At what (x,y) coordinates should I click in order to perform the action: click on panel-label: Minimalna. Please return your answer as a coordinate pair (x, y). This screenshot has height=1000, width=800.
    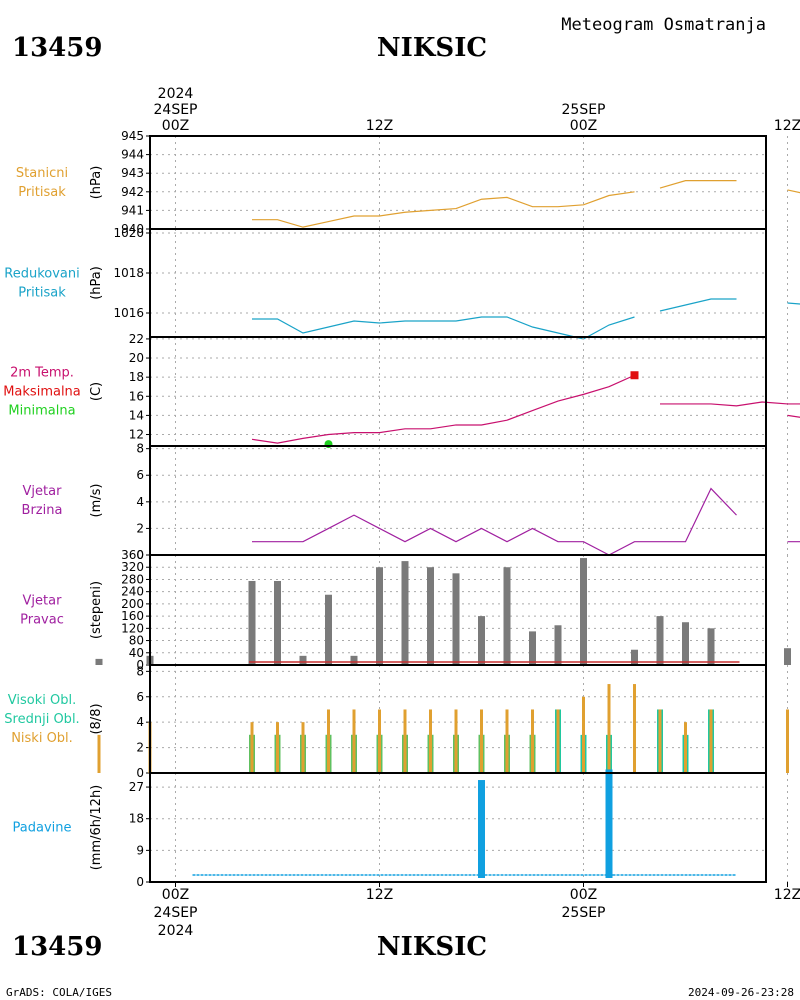
    Looking at the image, I should click on (41, 411).